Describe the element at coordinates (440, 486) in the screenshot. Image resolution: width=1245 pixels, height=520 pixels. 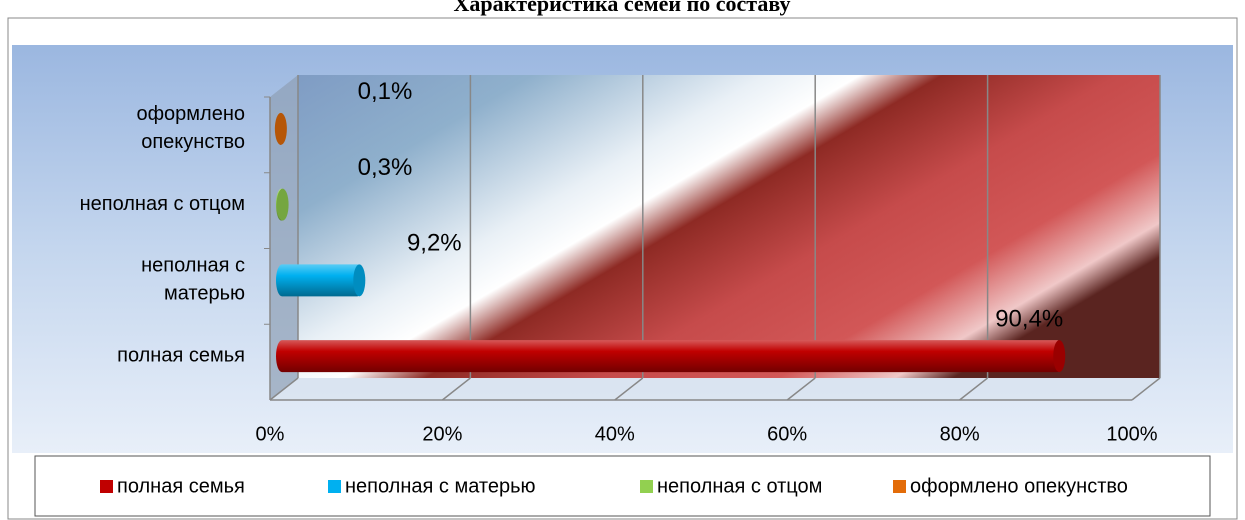
I see `legend-label: неполная с матерью` at that location.